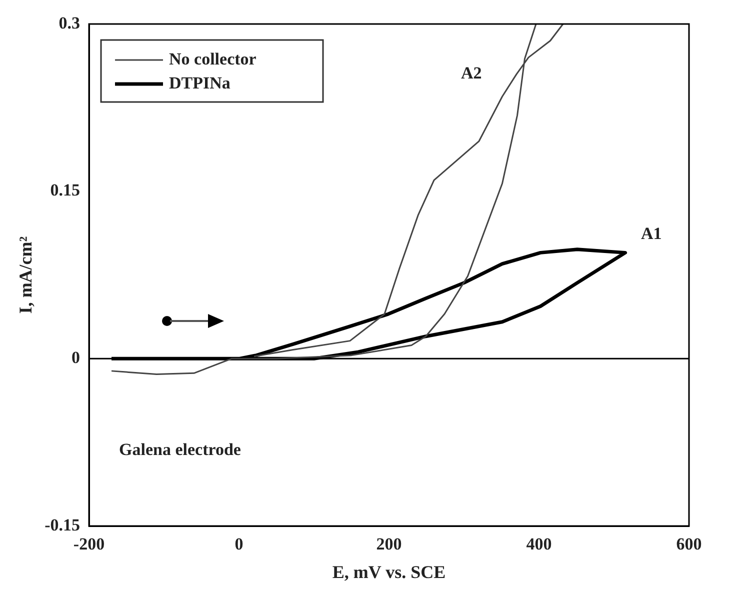 The image size is (731, 596). Describe the element at coordinates (239, 544) in the screenshot. I see `x-tick-label: 0` at that location.